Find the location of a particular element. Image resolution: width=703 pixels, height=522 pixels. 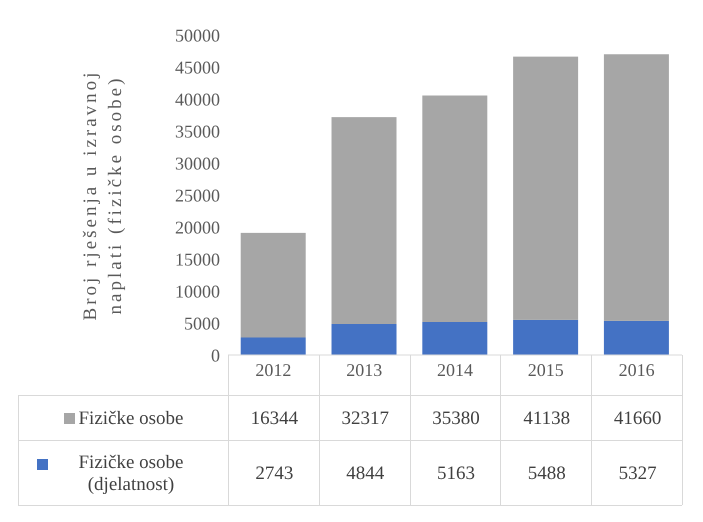

data-label: 32317 is located at coordinates (364, 418).